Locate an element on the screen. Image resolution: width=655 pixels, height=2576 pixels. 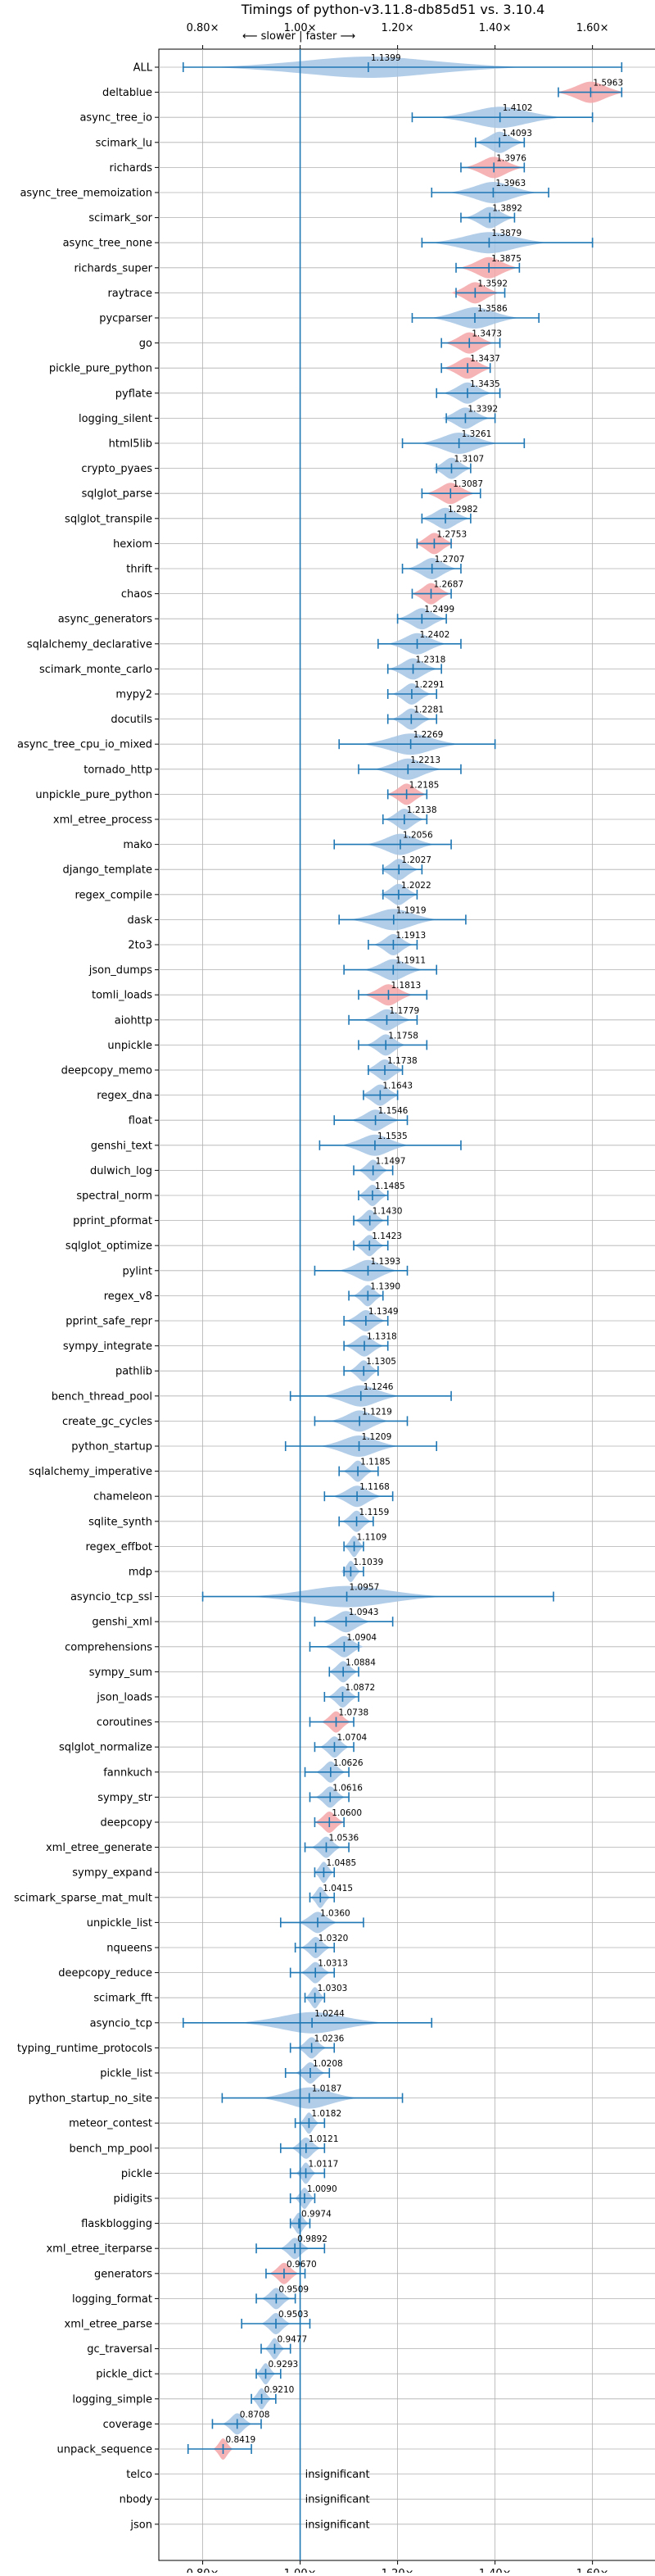
value-label: 1.2402 is located at coordinates (435, 635).